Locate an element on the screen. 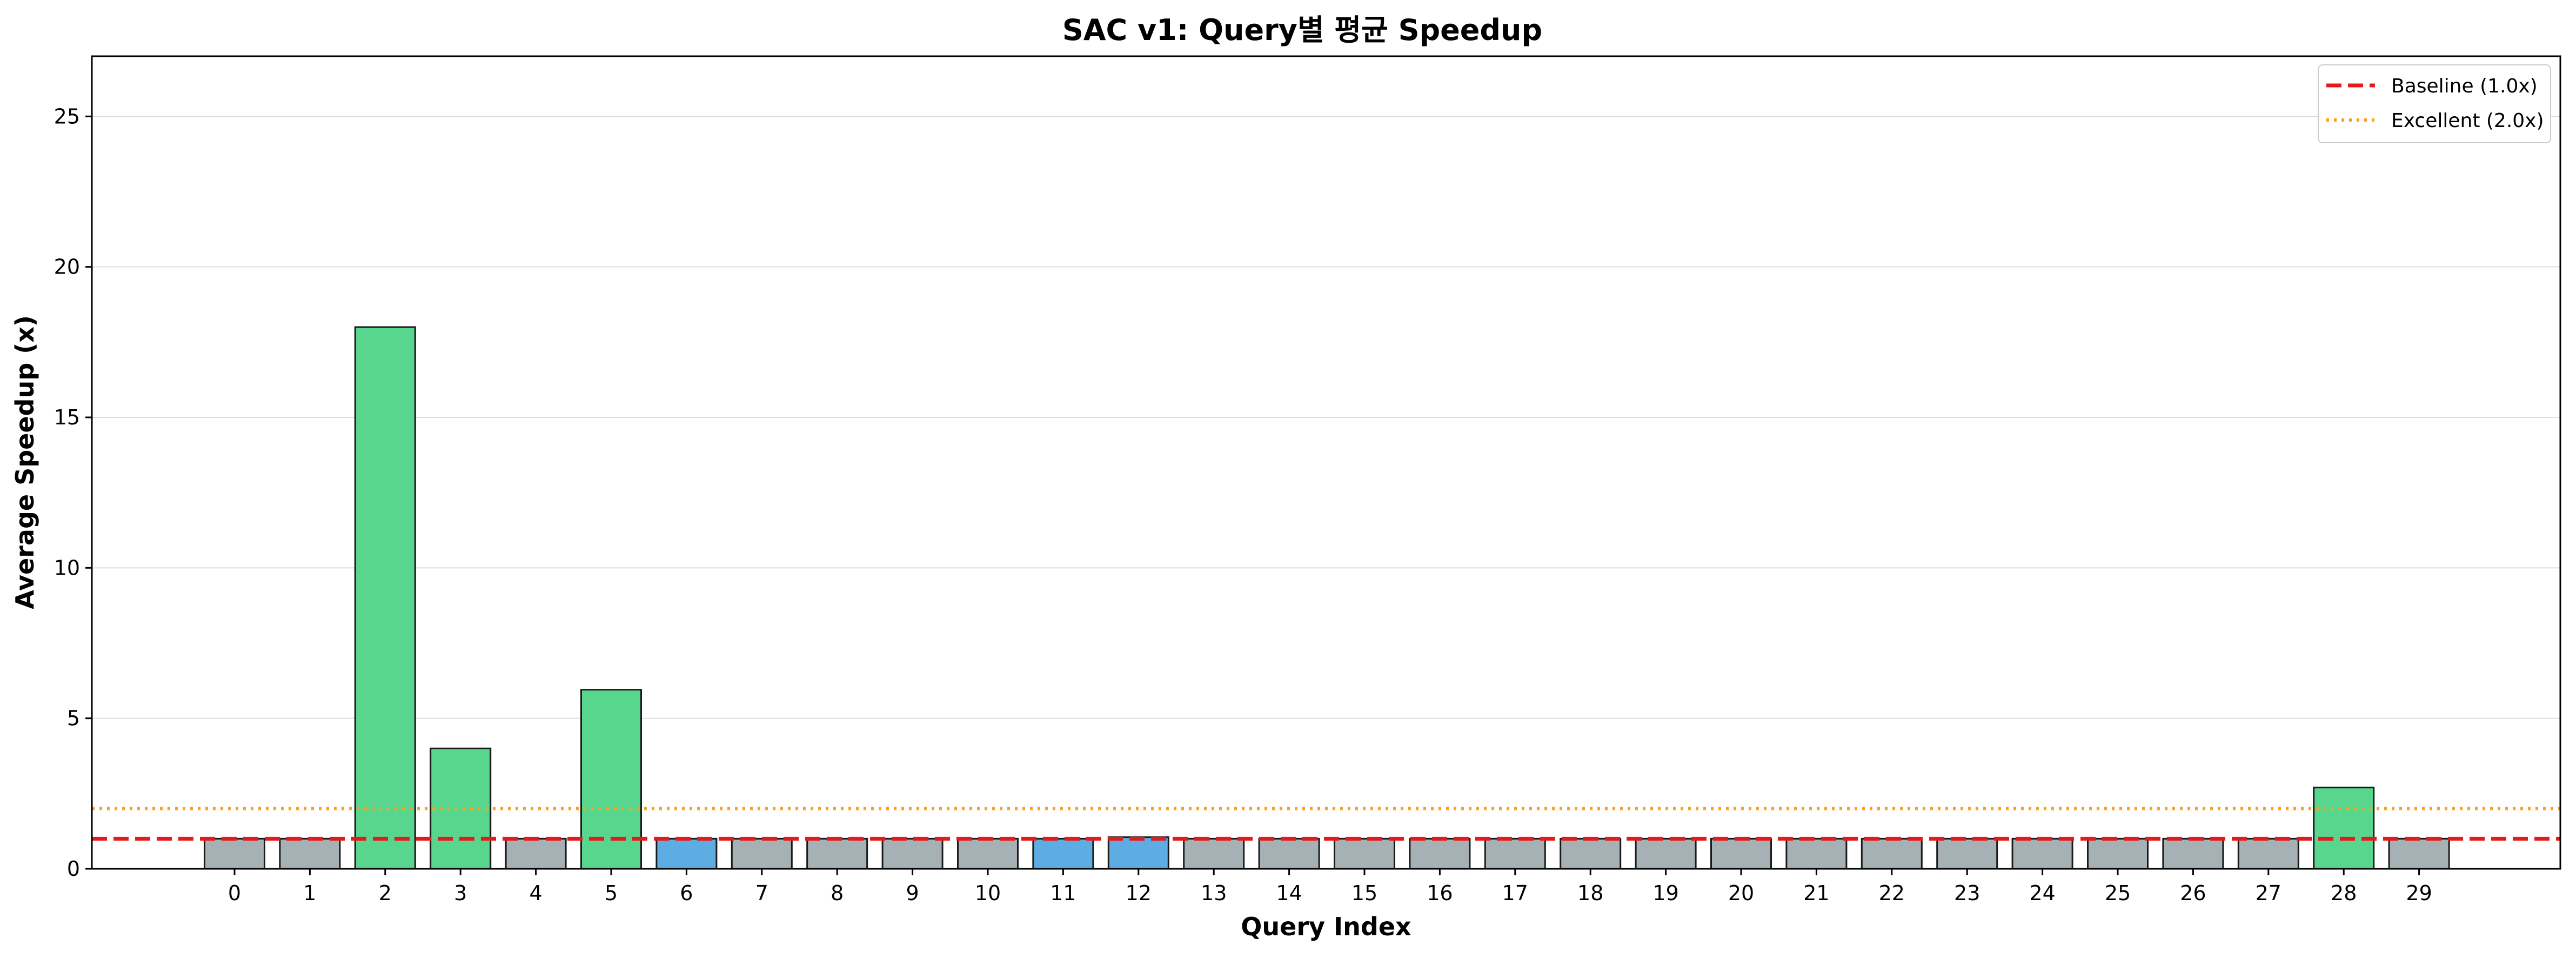 Image resolution: width=2576 pixels, height=958 pixels. x-tick-label: 6 is located at coordinates (686, 893).